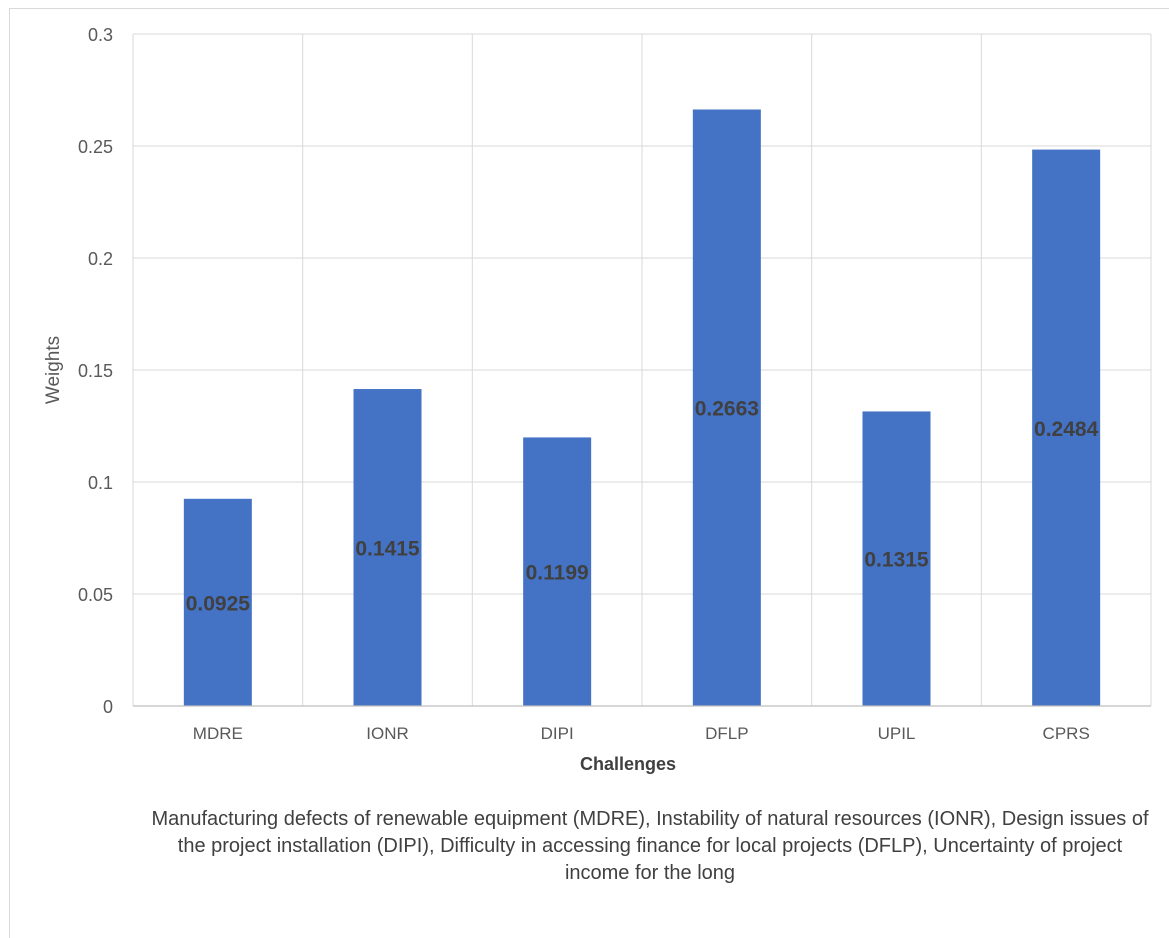 This screenshot has height=938, width=1169. I want to click on x-tick-label: IONR, so click(387, 733).